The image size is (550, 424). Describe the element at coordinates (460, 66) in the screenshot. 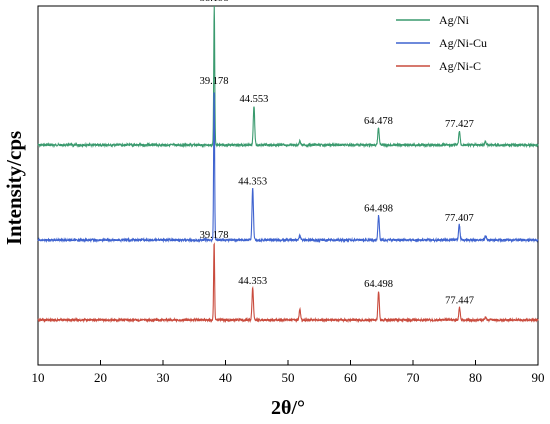

I see `legend-label: Ag/Ni-C` at that location.